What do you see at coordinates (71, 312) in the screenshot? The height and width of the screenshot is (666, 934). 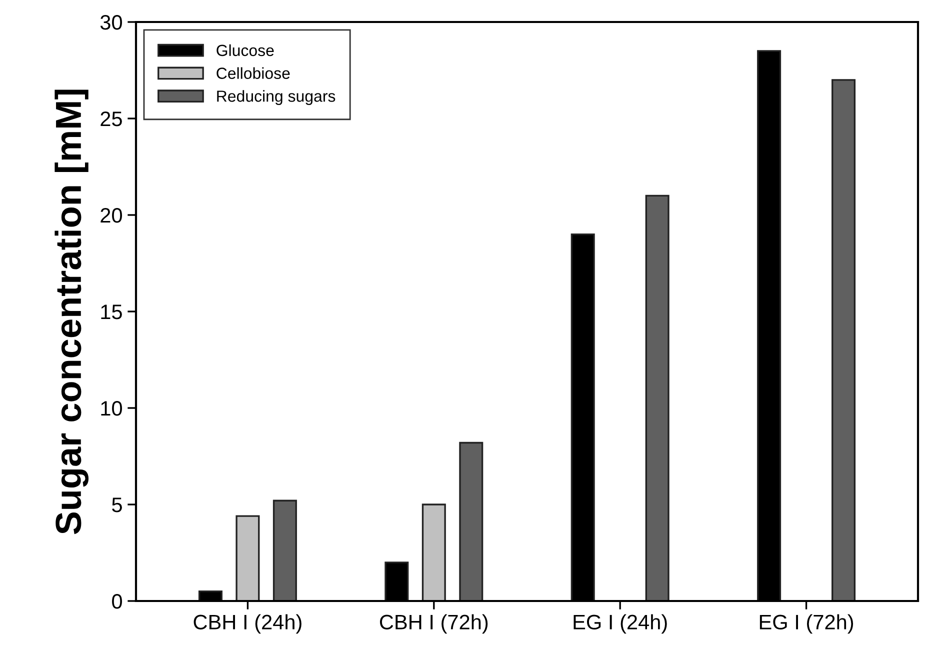 I see `y-axis-title: Sugar concentration [mM]` at bounding box center [71, 312].